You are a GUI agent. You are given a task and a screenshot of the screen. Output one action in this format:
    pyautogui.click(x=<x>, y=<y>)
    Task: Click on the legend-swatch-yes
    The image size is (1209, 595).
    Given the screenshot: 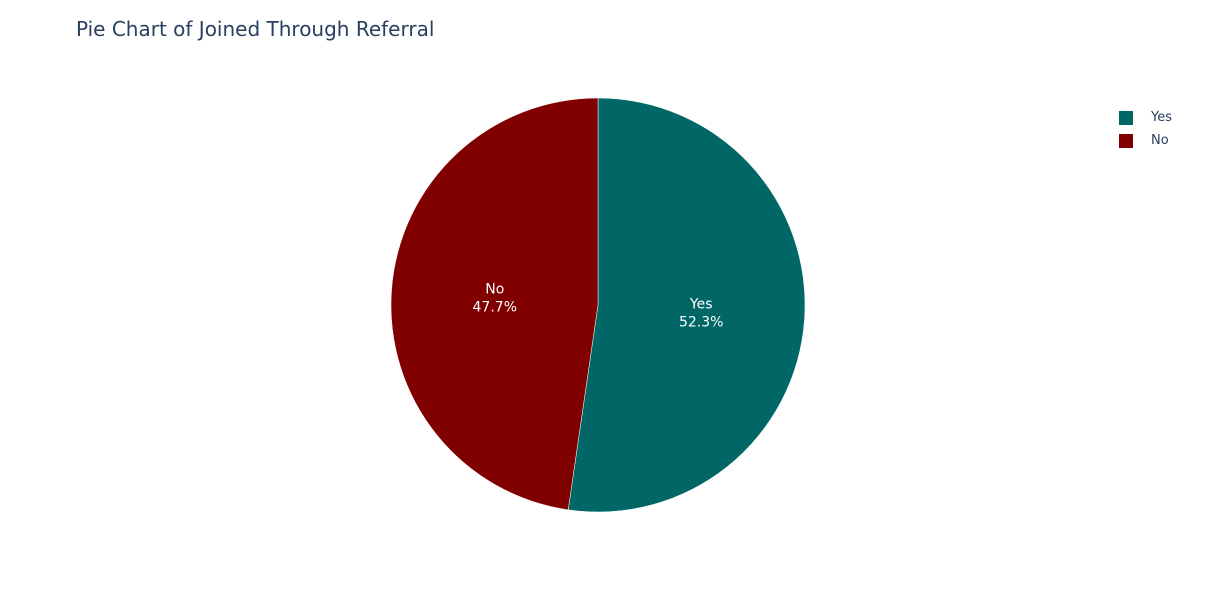 What is the action you would take?
    pyautogui.click(x=1126, y=117)
    